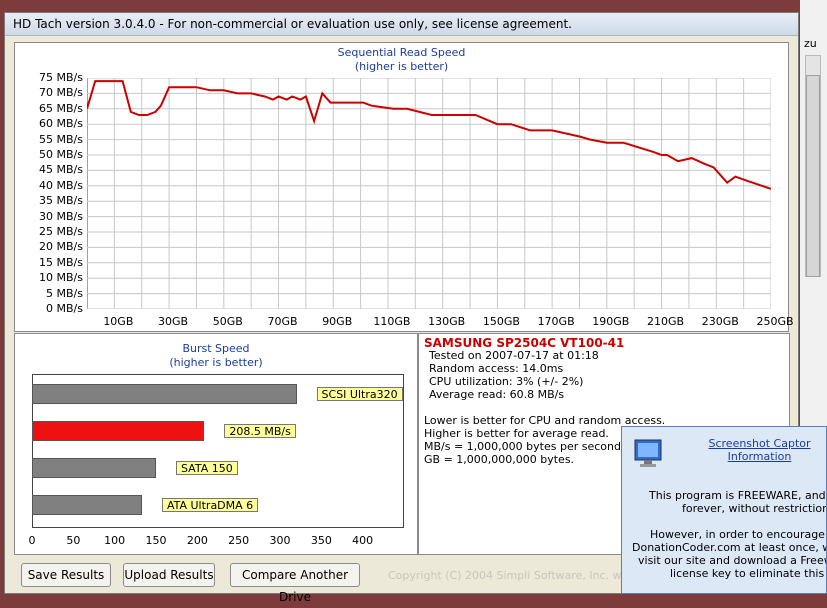 This screenshot has height=608, width=827. Describe the element at coordinates (813, 176) in the screenshot. I see `background-scrollbar-thumb` at that location.